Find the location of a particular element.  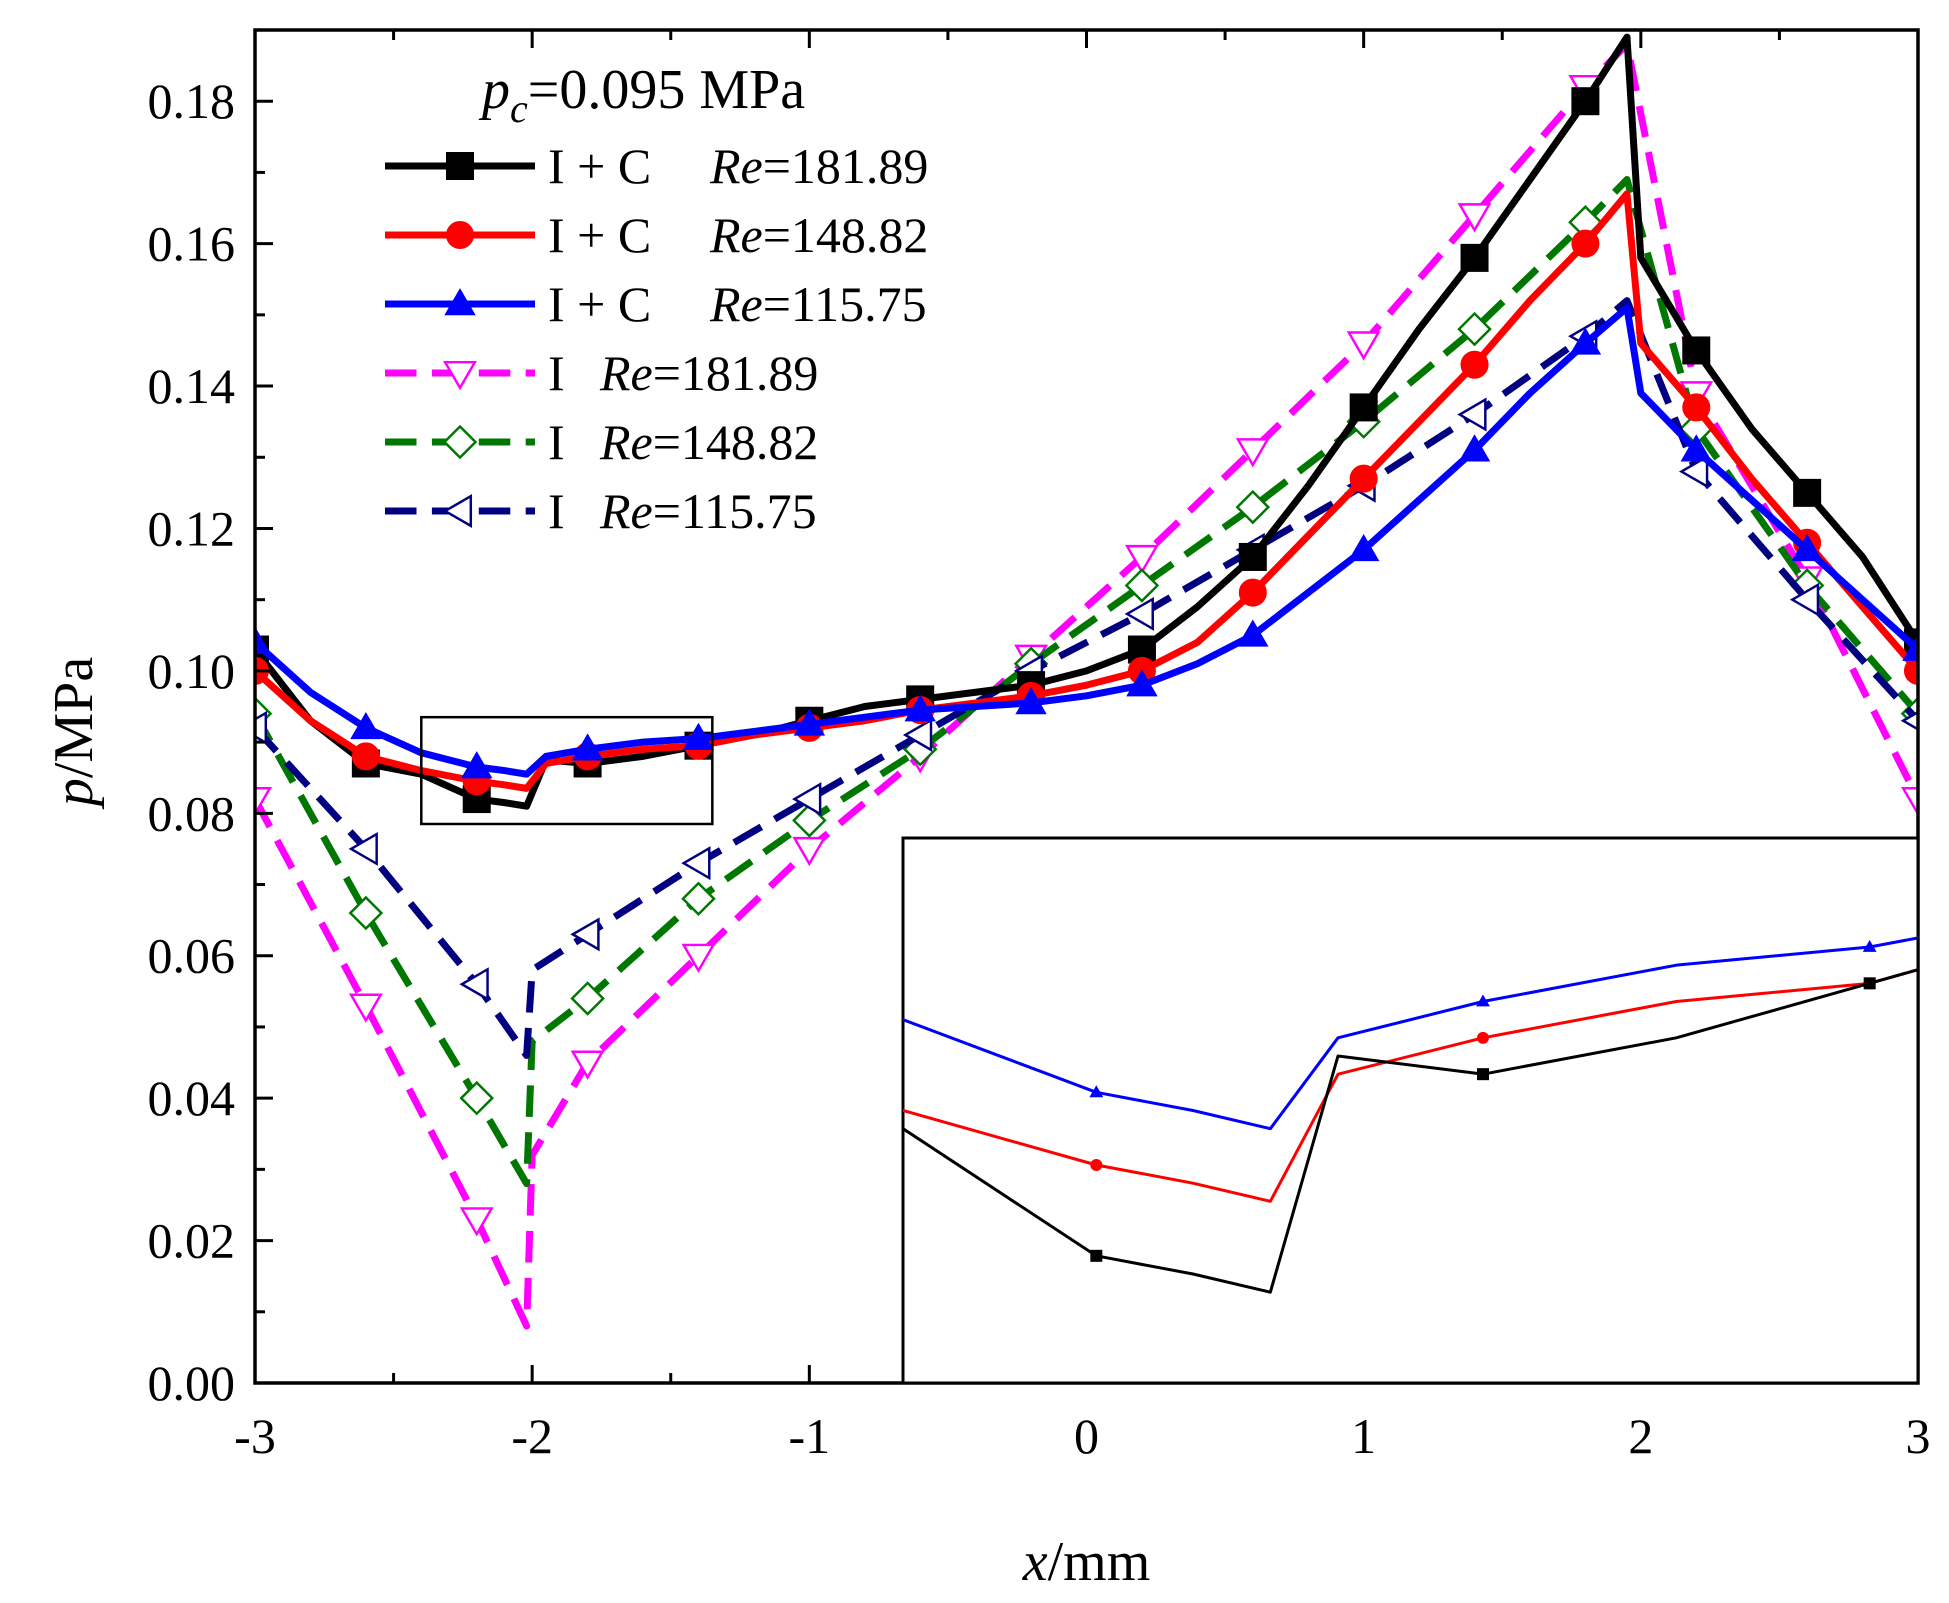

y-tick-label: 0.06 is located at coordinates (192, 956).